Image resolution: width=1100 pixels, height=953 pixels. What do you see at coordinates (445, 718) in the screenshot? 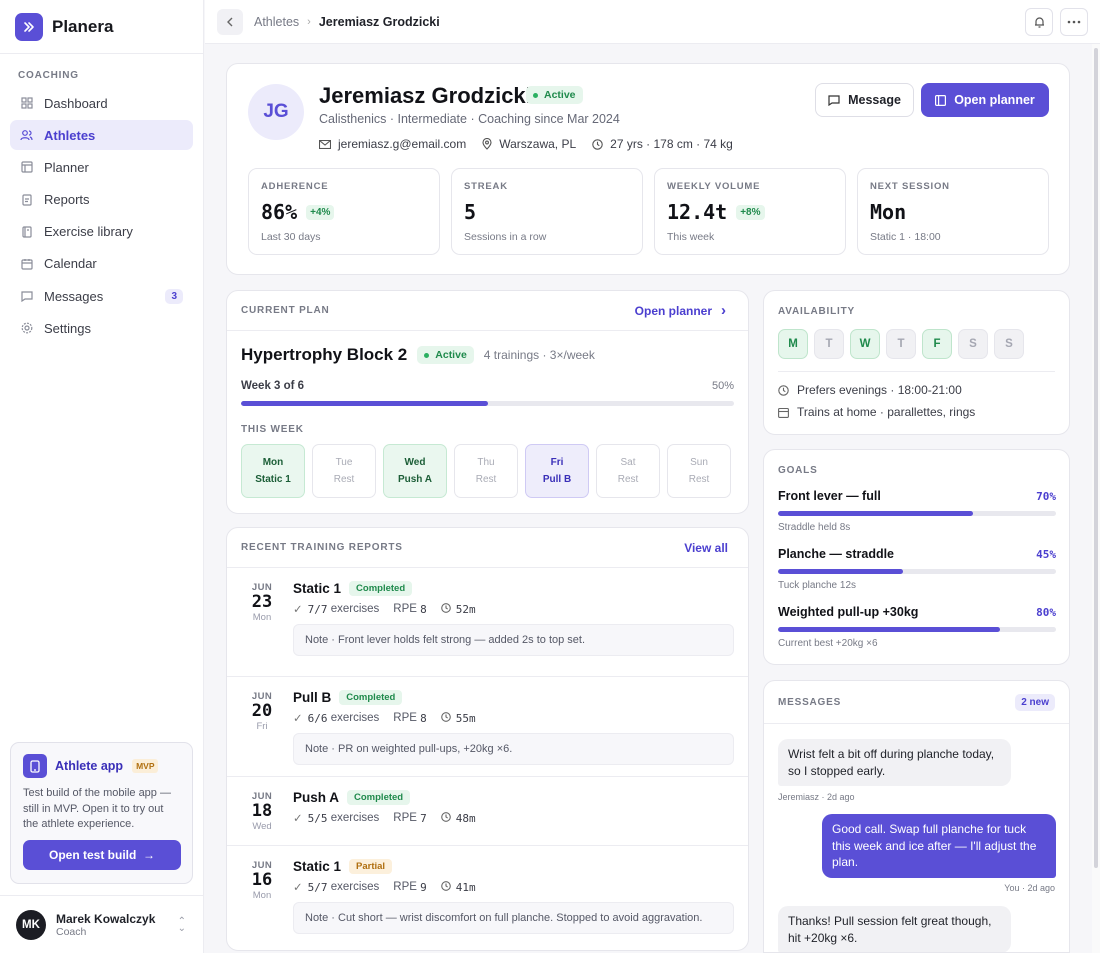
I see `clock-icon` at bounding box center [445, 718].